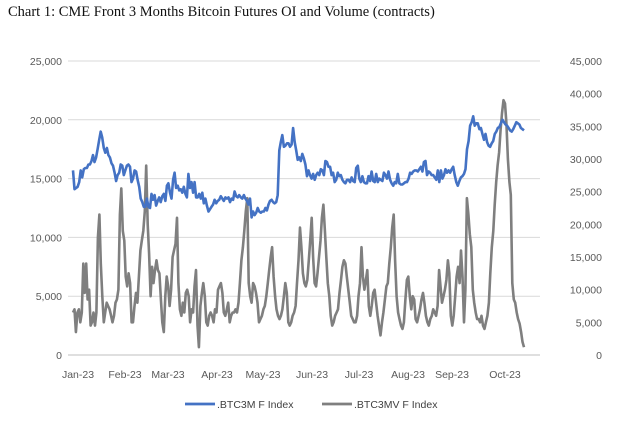 The image size is (620, 426). Describe the element at coordinates (408, 375) in the screenshot. I see `x-tick-label: Aug-23` at that location.